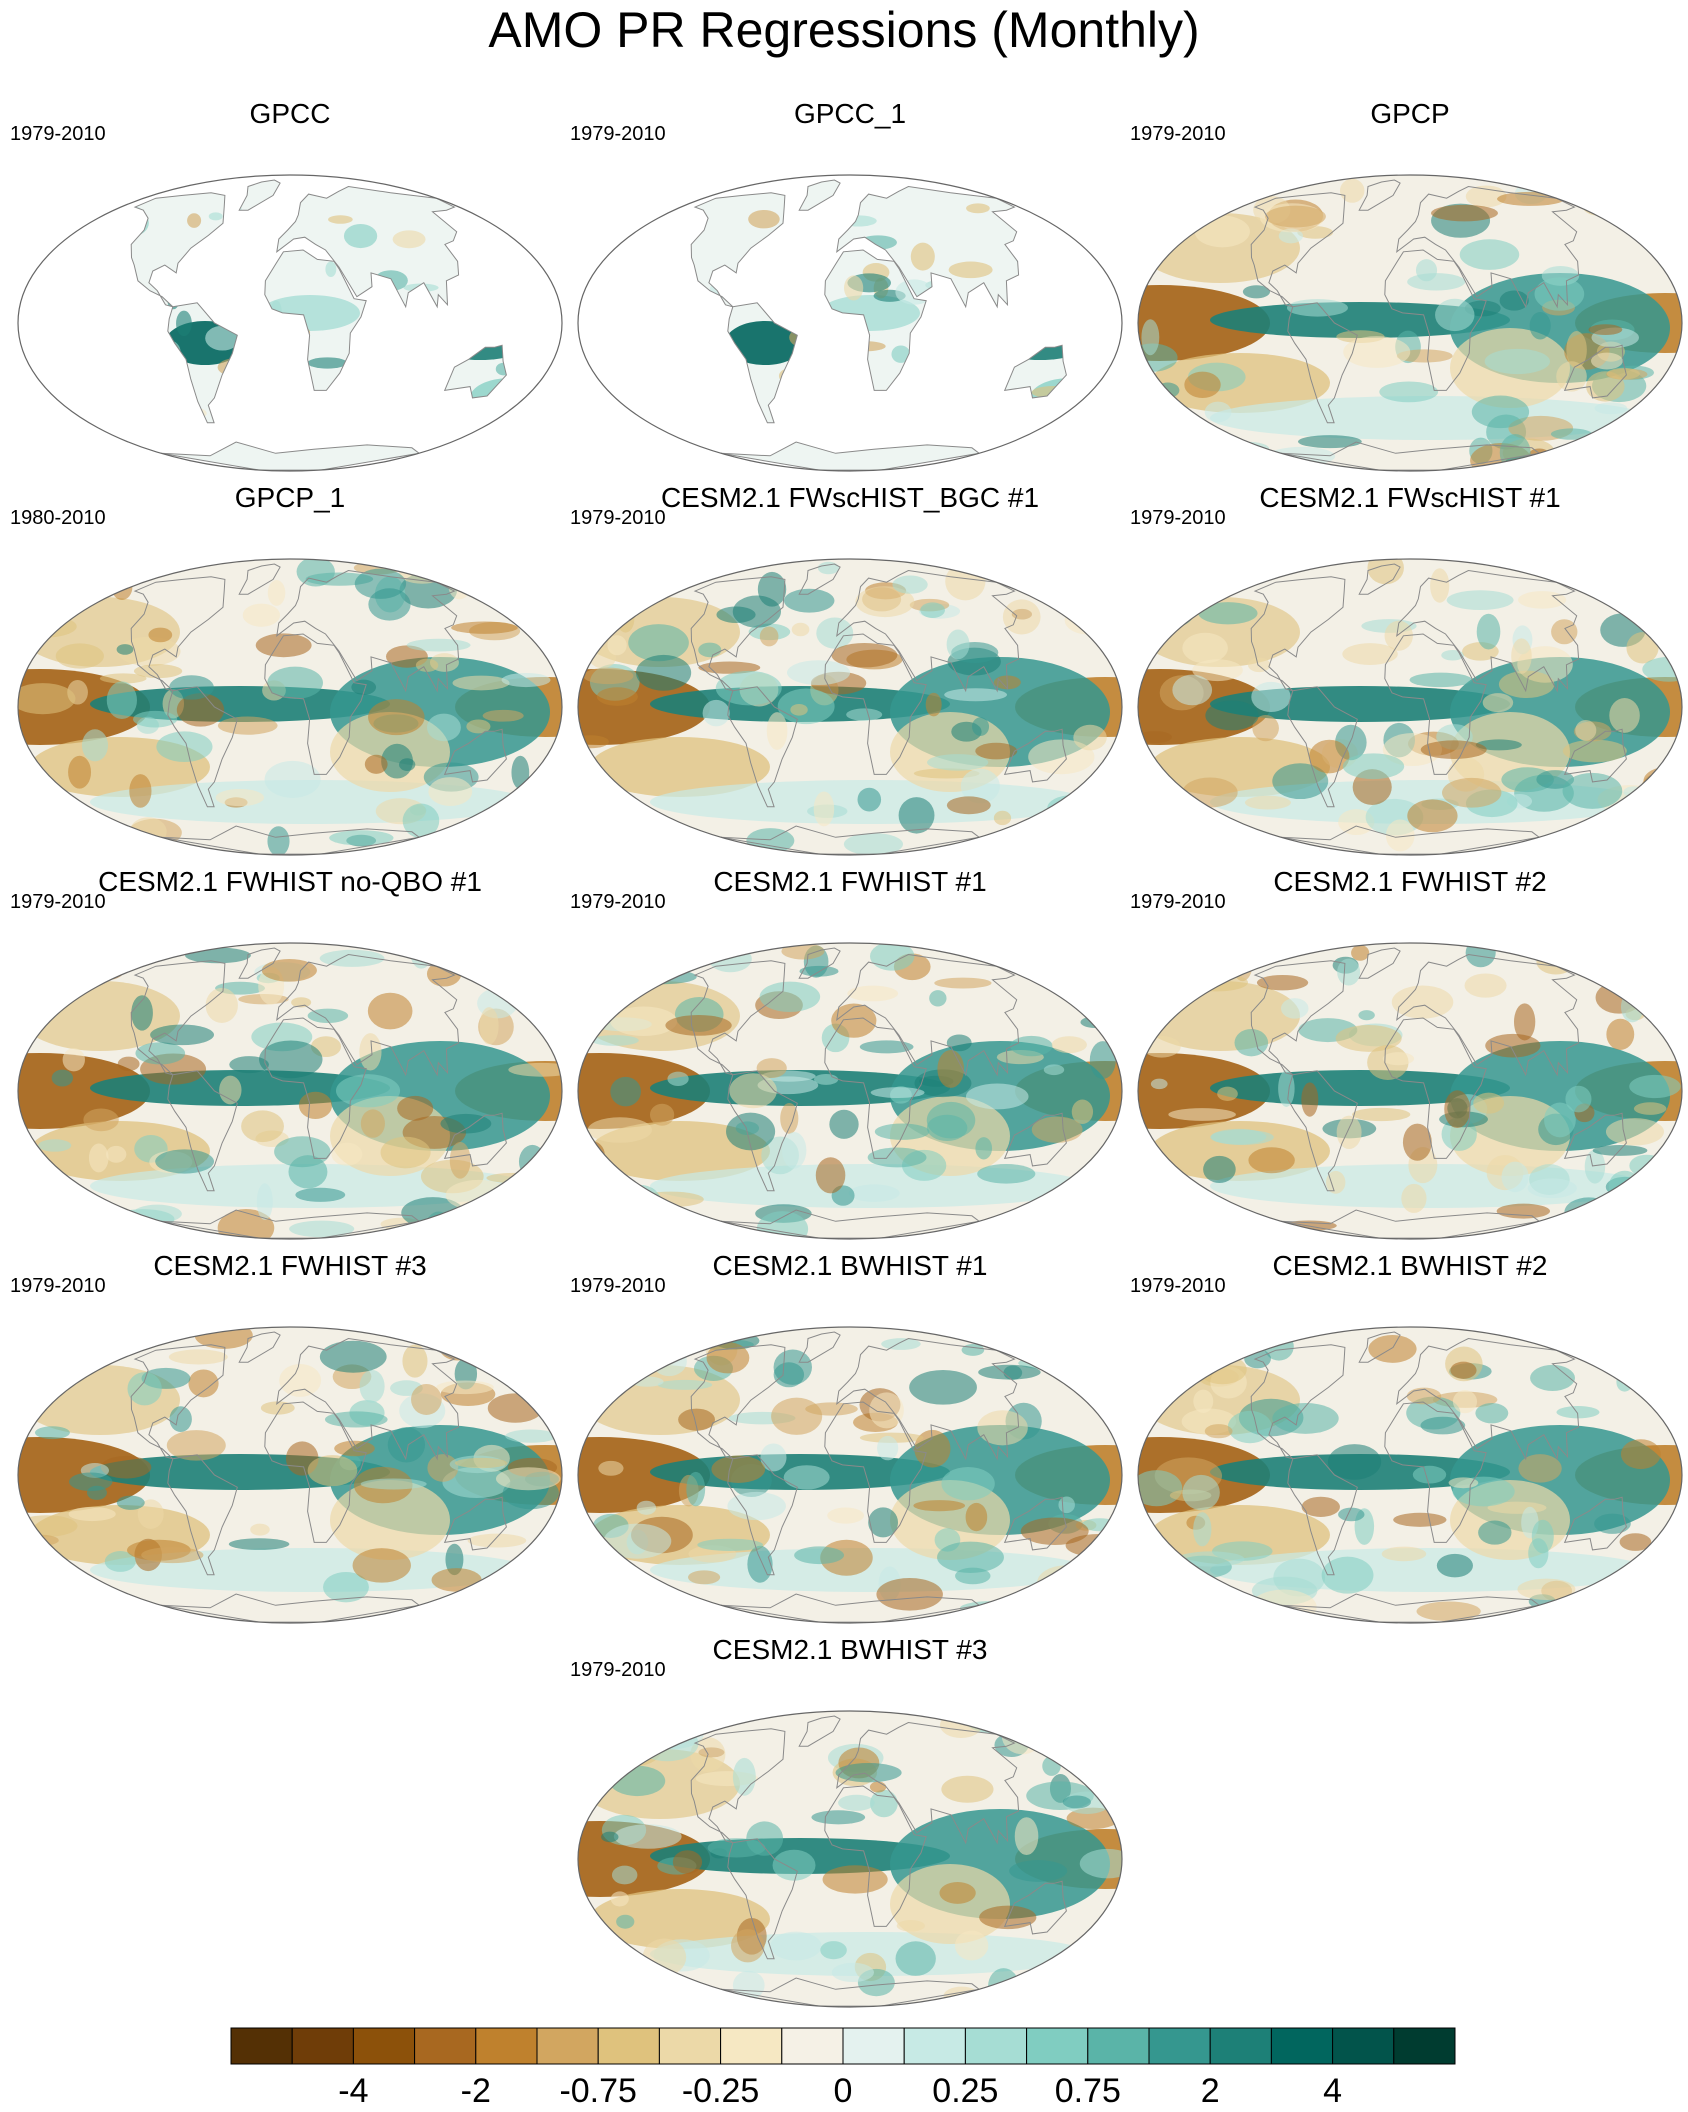 Image resolution: width=1688 pixels, height=2112 pixels. I want to click on panel-title: CESM2.1 FWscHIST #1, so click(1410, 497).